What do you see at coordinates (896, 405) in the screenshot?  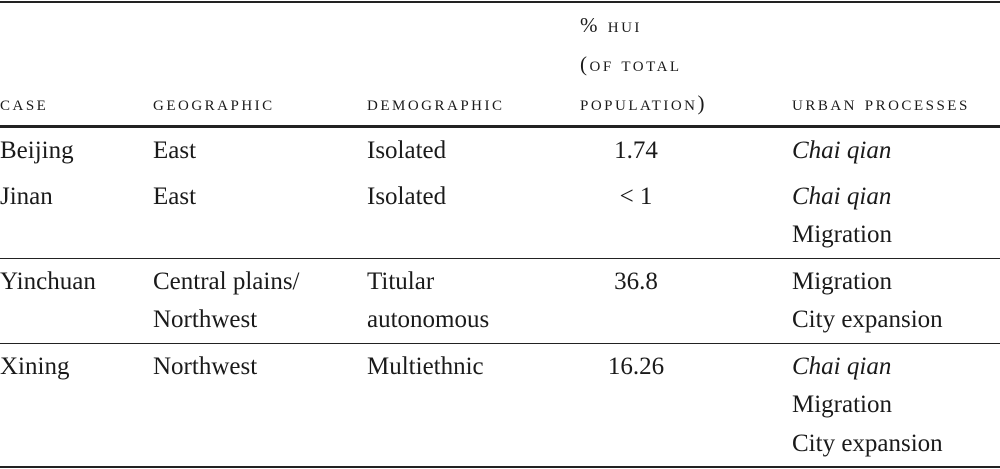 I see `table-cell: Chai qian Migration City expansion` at bounding box center [896, 405].